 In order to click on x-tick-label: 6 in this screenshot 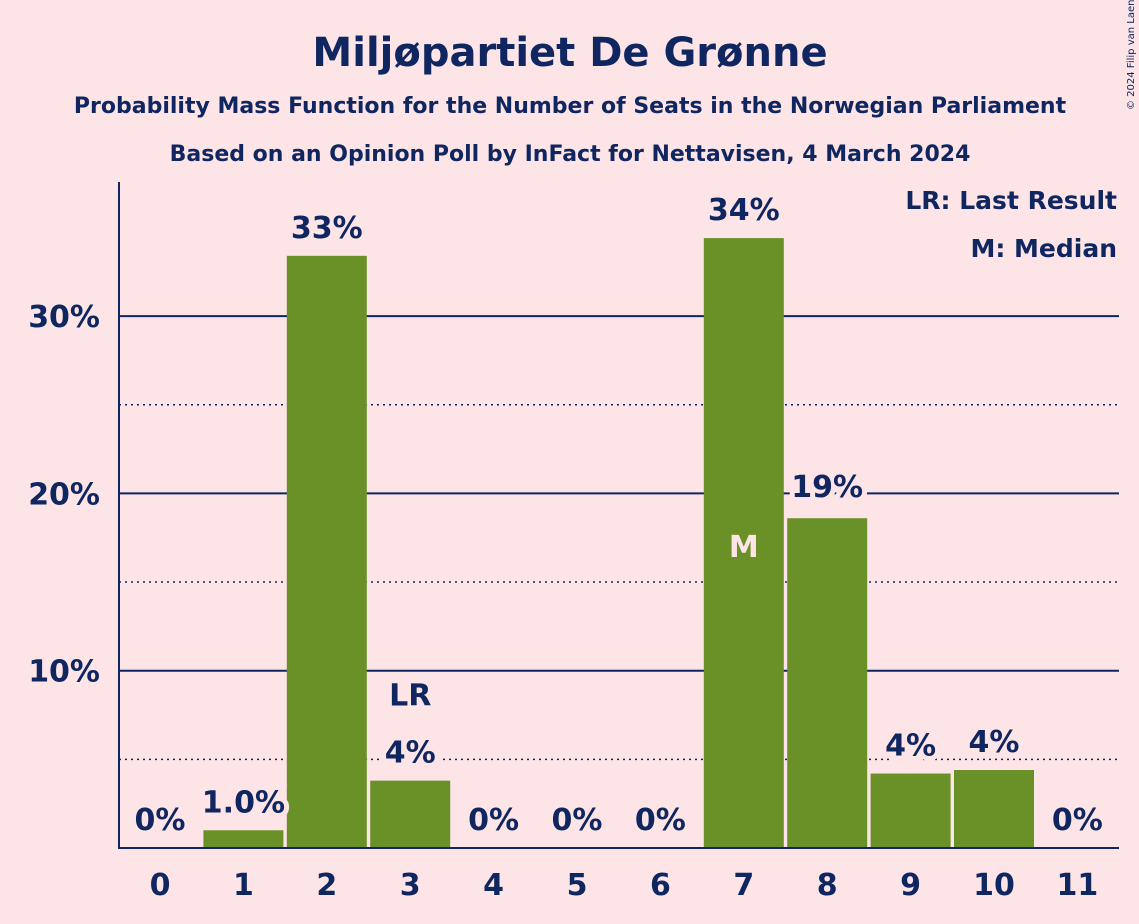, I will do `click(660, 885)`.